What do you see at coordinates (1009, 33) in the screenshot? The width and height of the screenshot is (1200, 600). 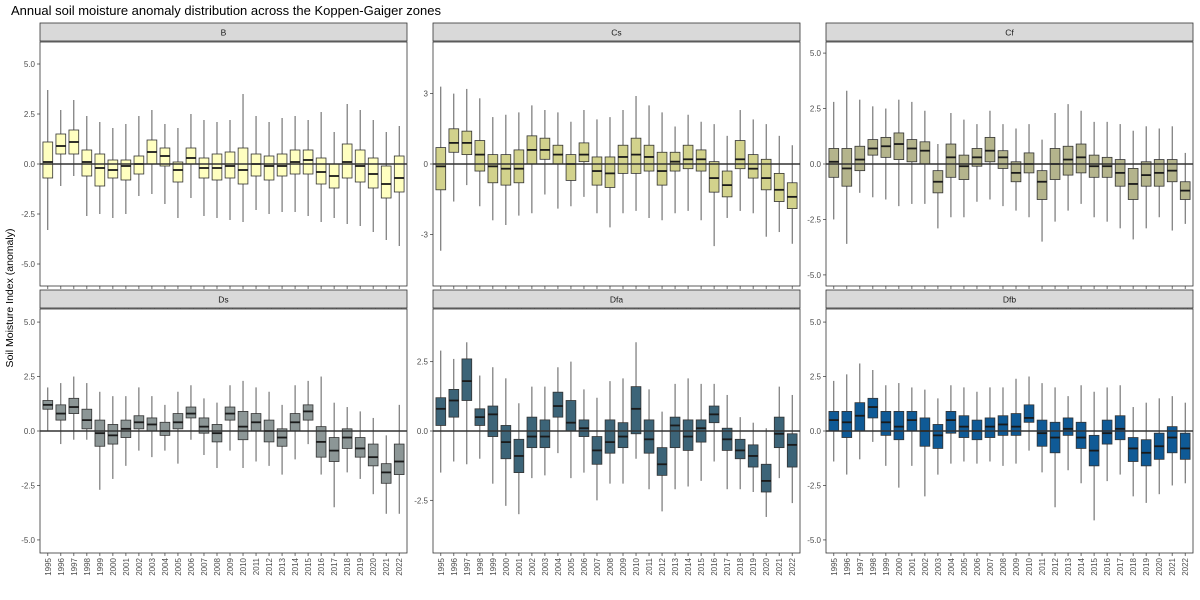 I see `facet-strip-label: Cf` at bounding box center [1009, 33].